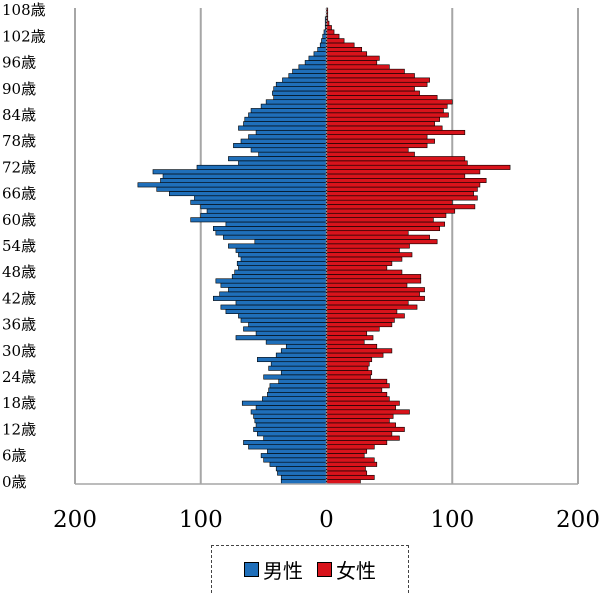  What do you see at coordinates (19, 220) in the screenshot?
I see `y-tick-label: 60歳` at bounding box center [19, 220].